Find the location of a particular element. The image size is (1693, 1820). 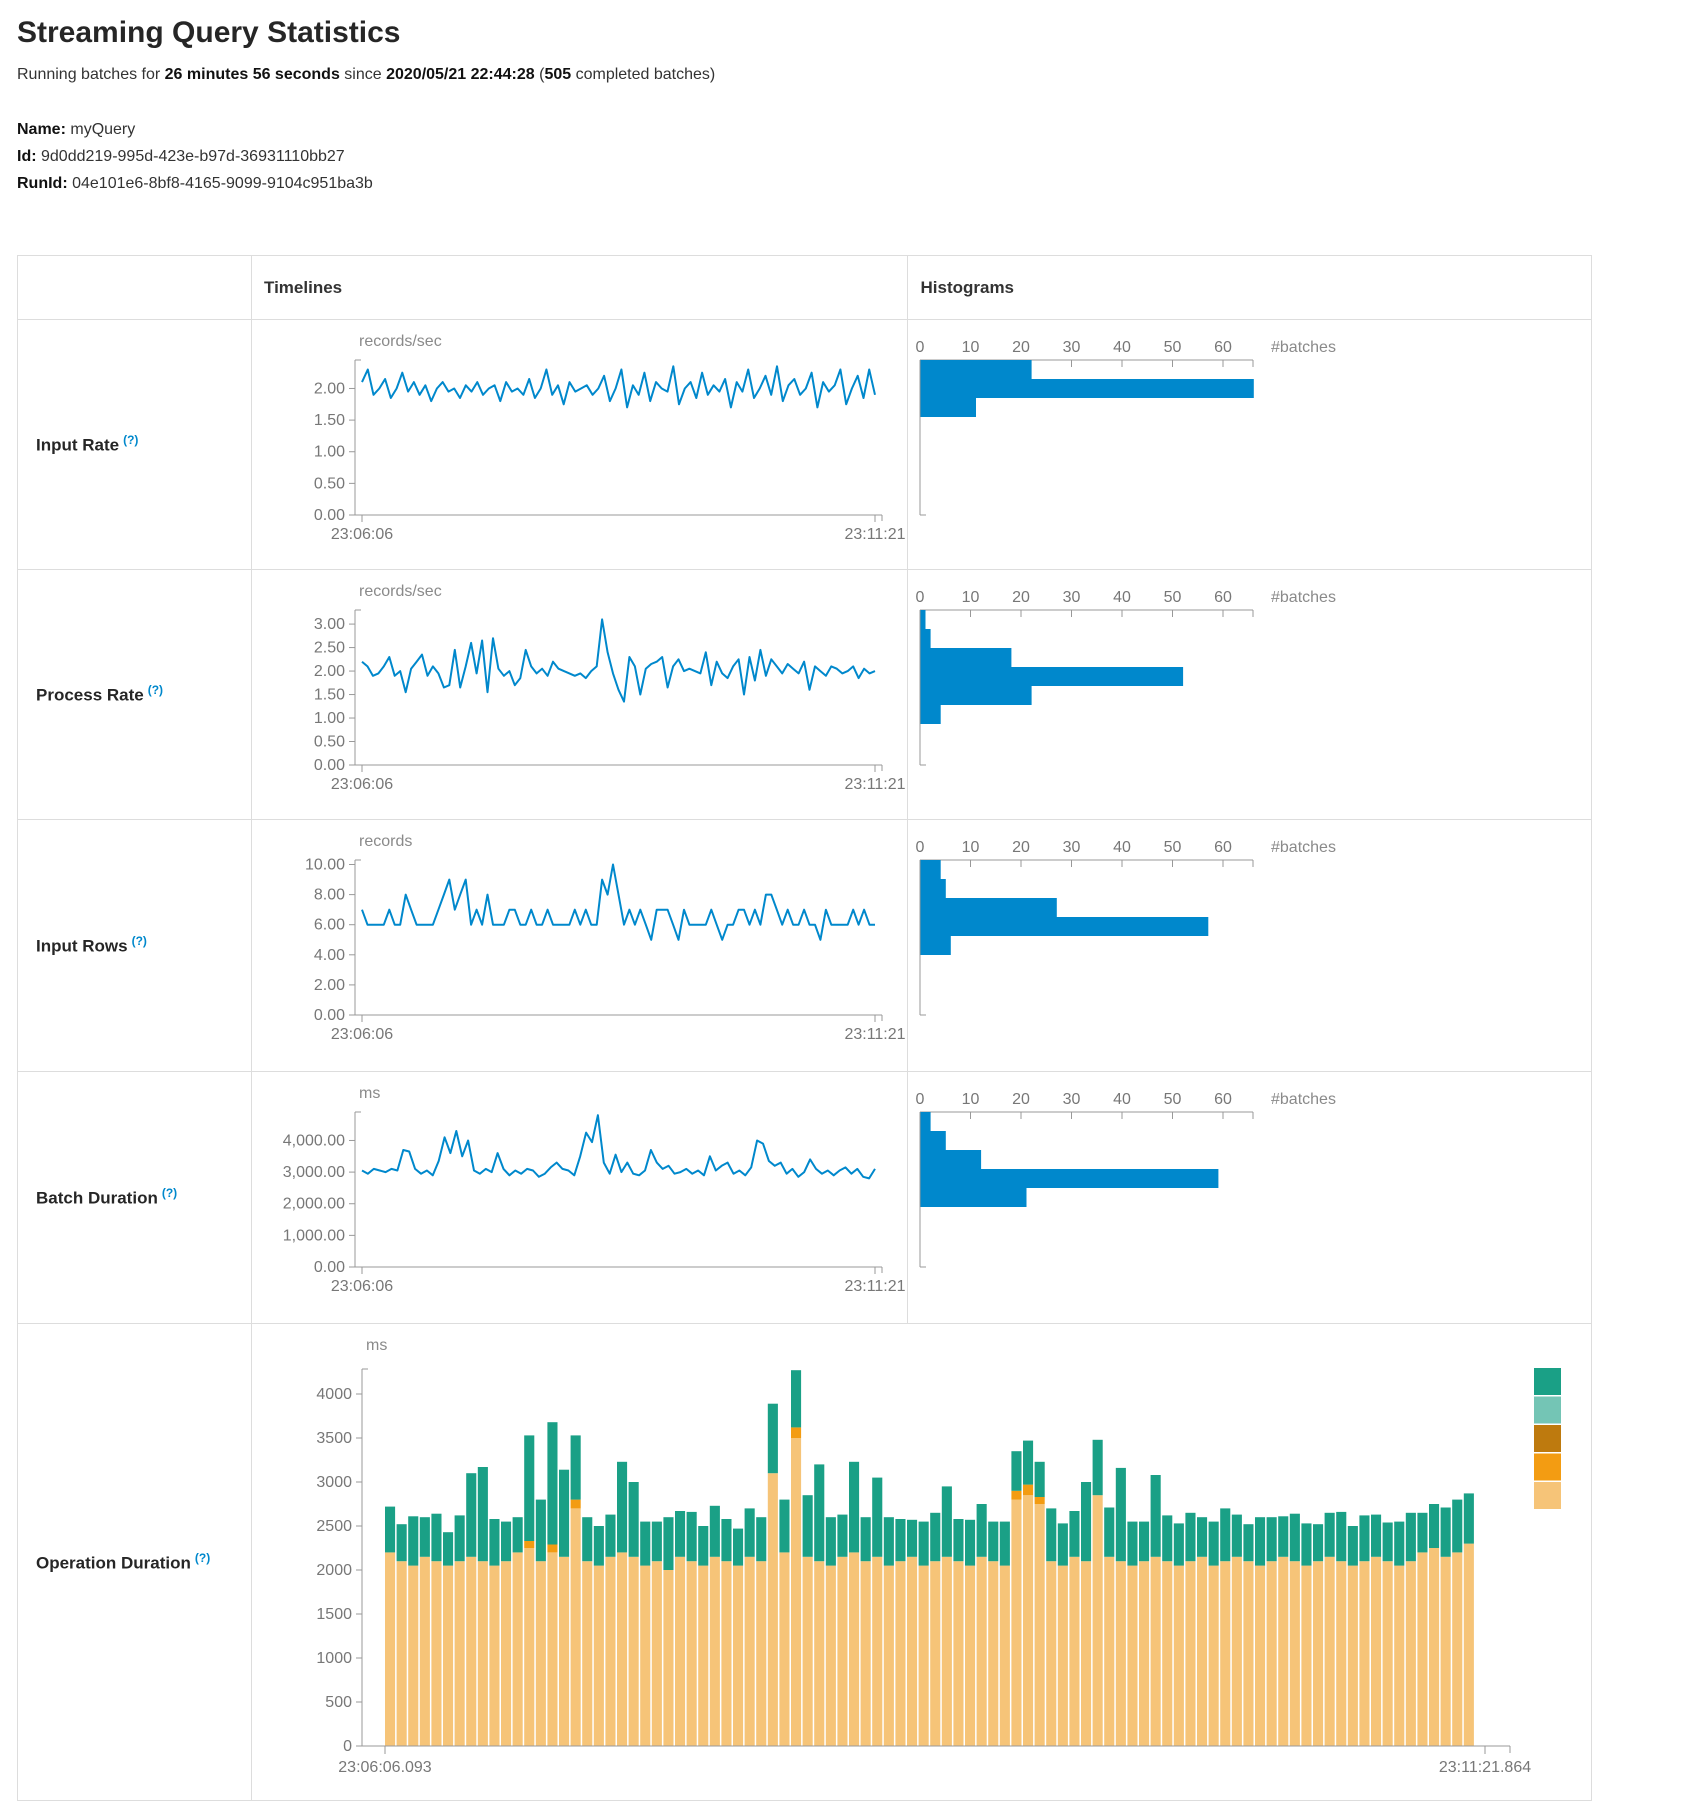

svg-text: 60 is located at coordinates (1224, 1099).